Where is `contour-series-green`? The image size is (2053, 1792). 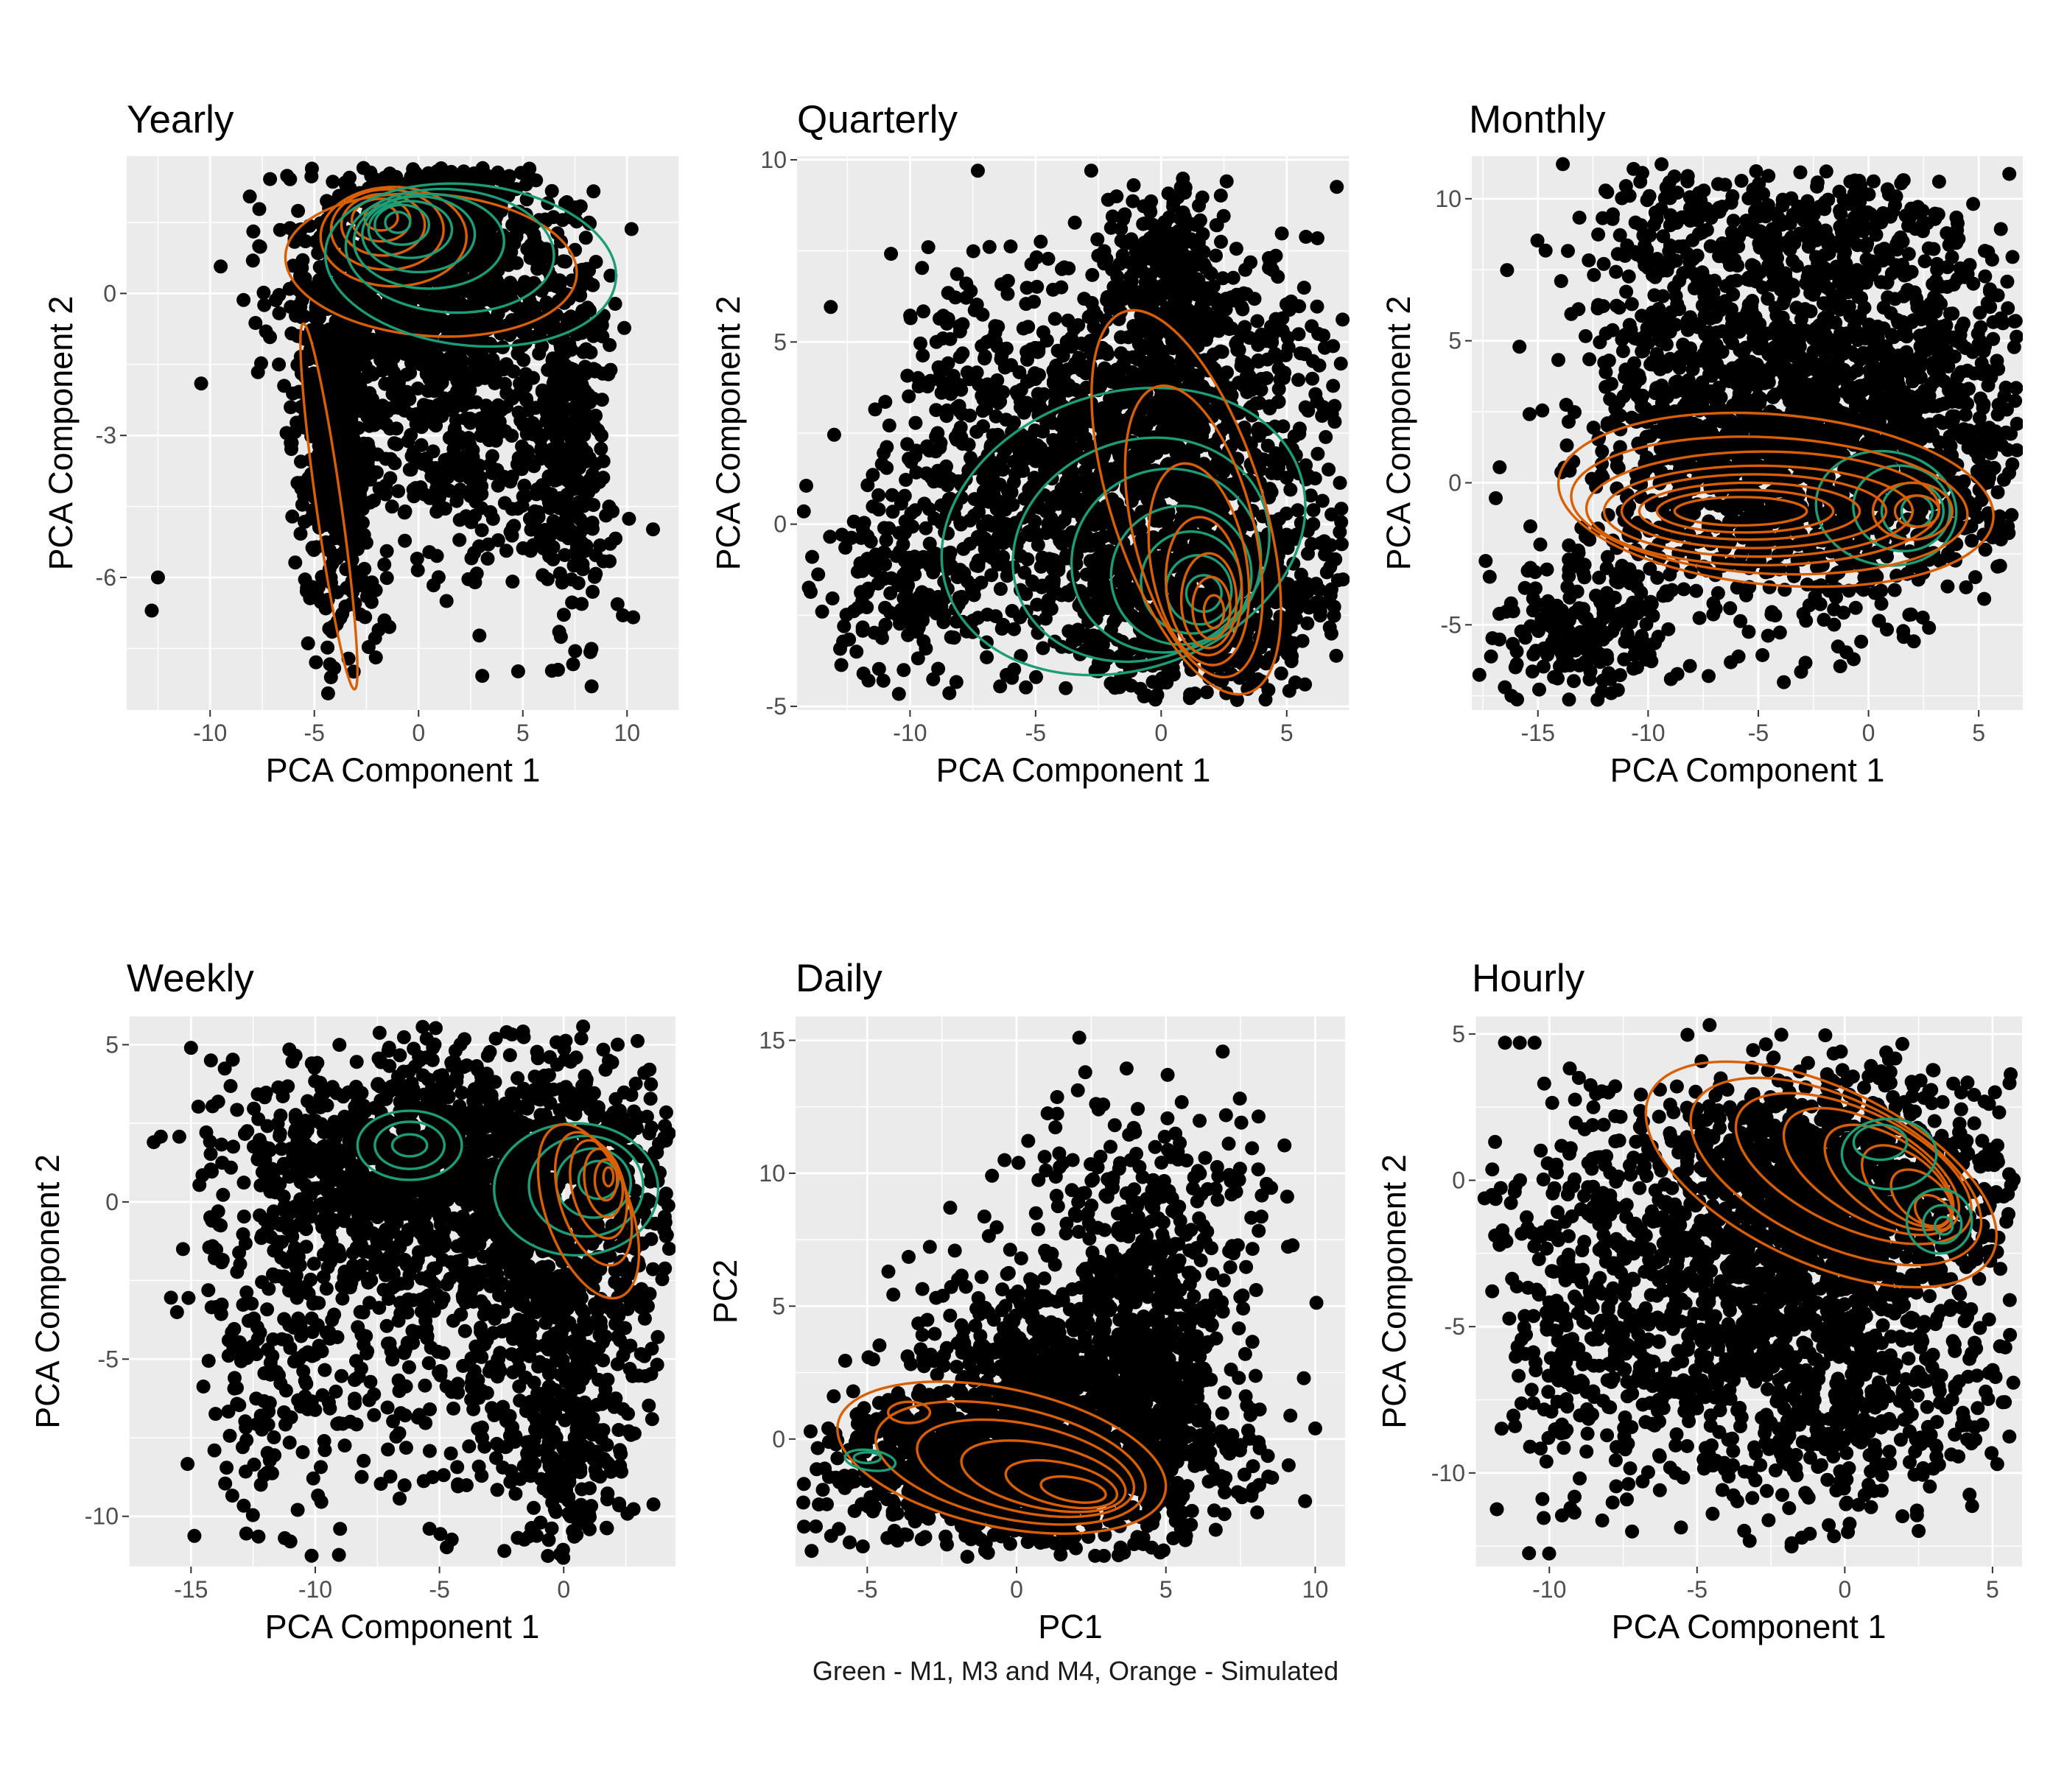
contour-series-green is located at coordinates (470, 265).